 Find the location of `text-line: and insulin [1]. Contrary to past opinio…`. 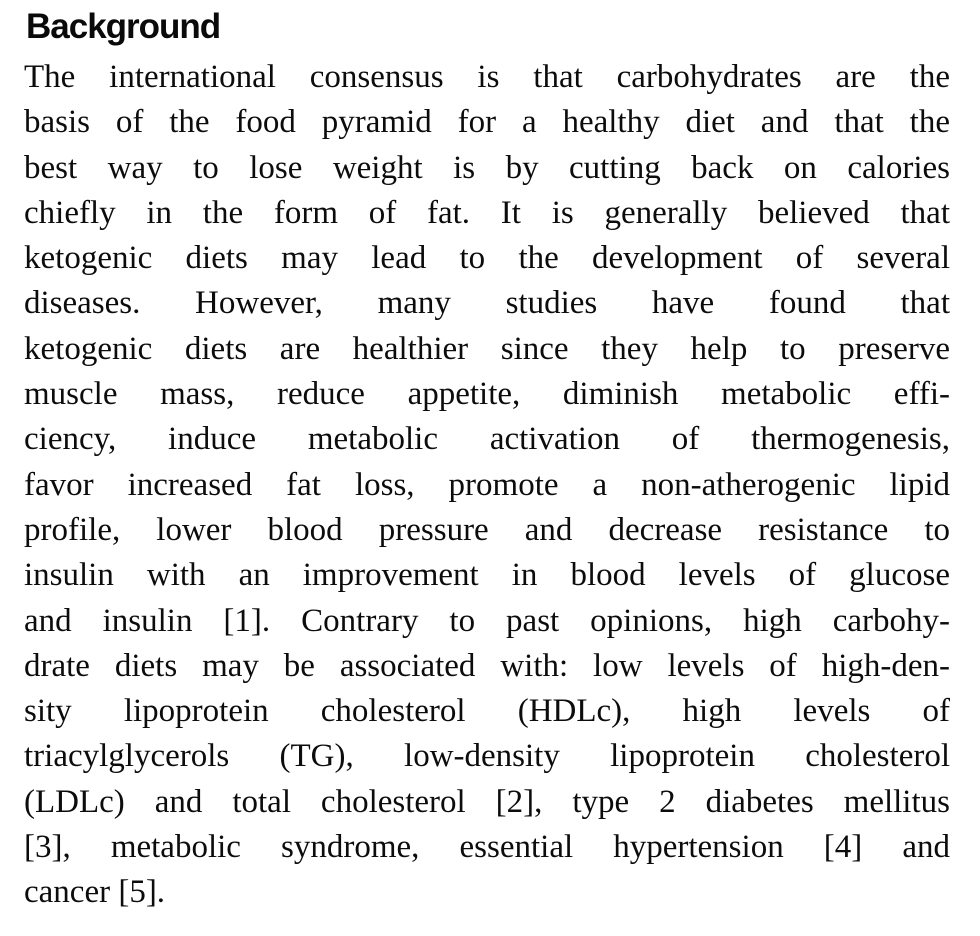

text-line: and insulin [1]. Contrary to past opinio… is located at coordinates (487, 620).